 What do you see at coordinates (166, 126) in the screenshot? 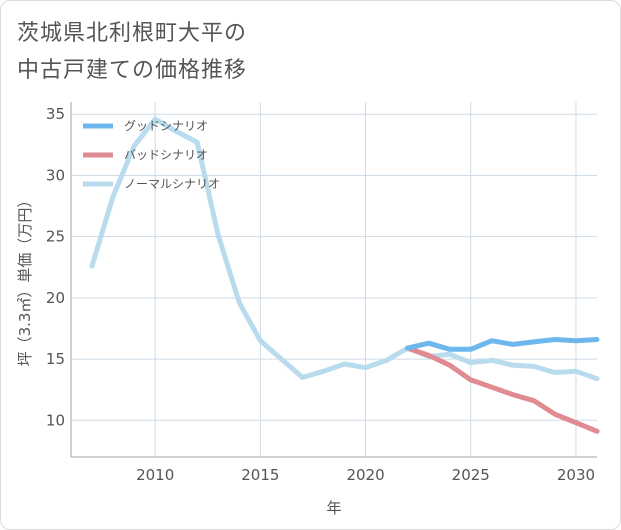
I see `legend-label: グッドシナリオ` at bounding box center [166, 126].